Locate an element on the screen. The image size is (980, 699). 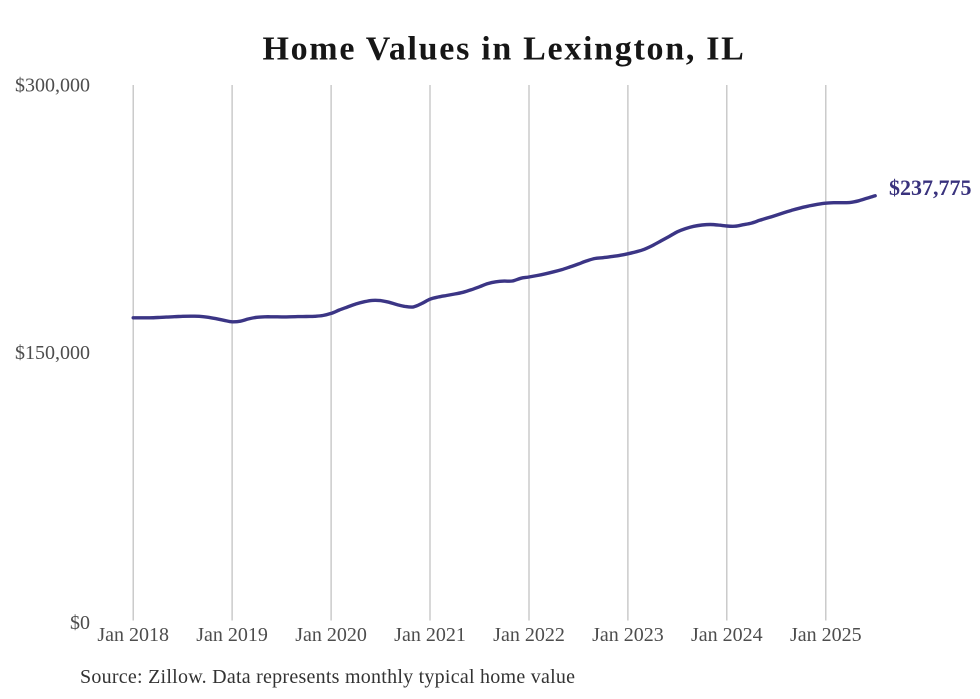
svg-text: Jan 2022 is located at coordinates (529, 635).